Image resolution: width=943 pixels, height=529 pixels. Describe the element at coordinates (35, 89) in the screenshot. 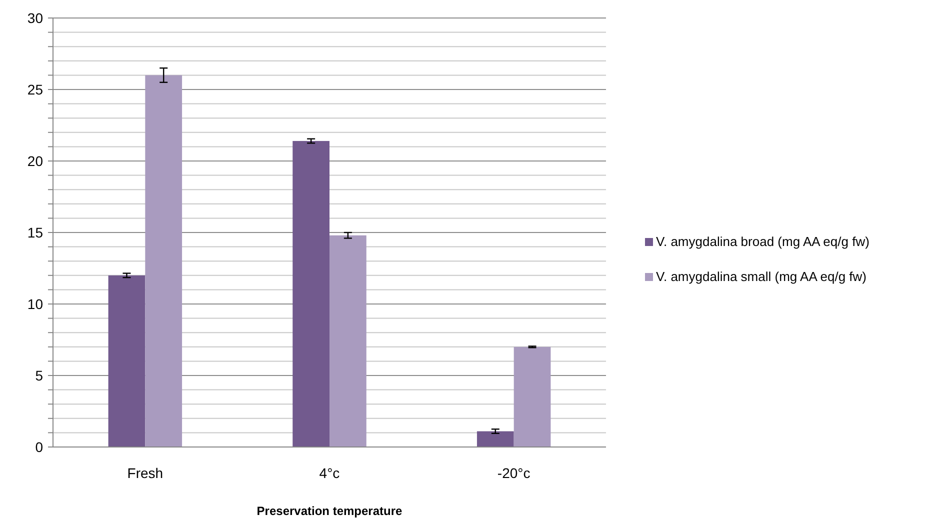

I see `y-tick-label: 25` at that location.